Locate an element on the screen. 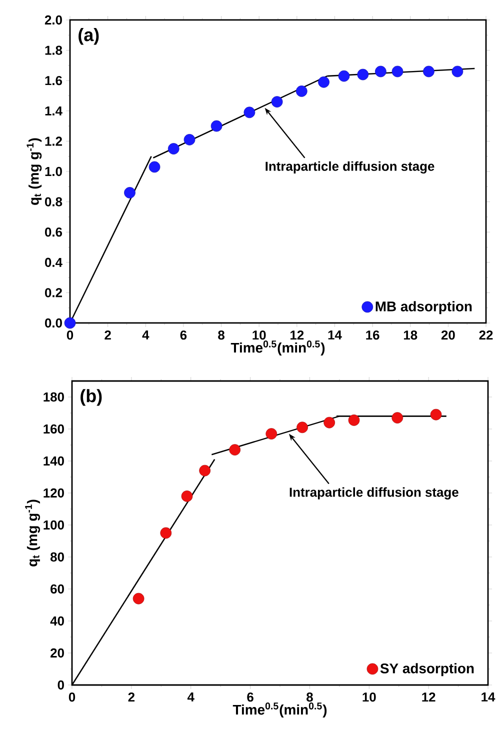  y-tick-label: 180 is located at coordinates (54, 397).